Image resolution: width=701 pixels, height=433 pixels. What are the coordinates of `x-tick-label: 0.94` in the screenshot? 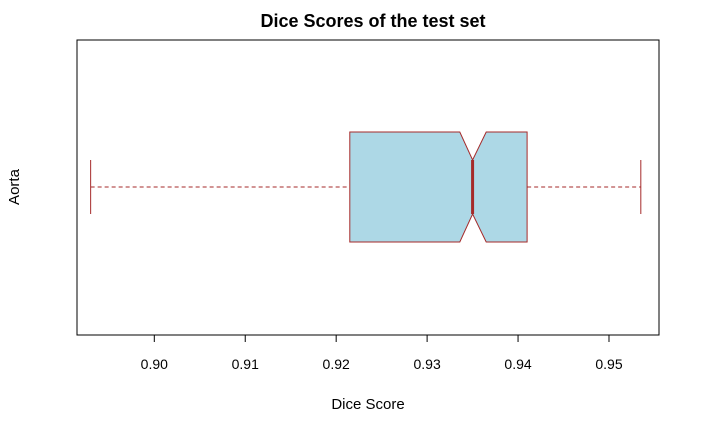 It's located at (517, 364).